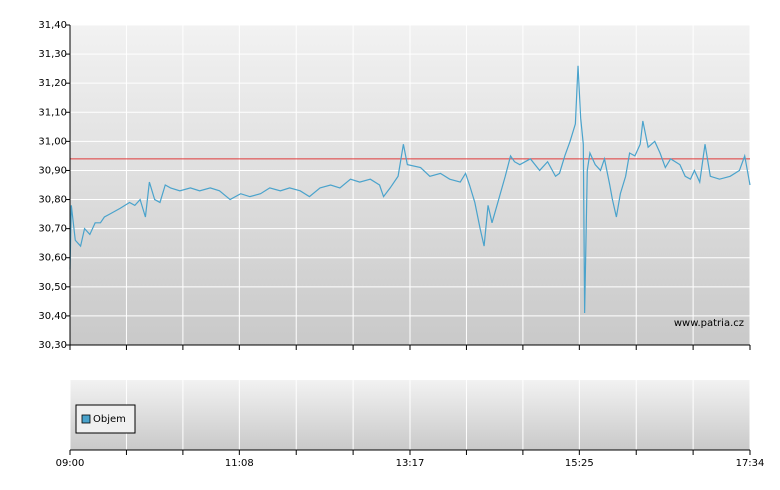 This screenshot has width=780, height=490. What do you see at coordinates (52, 25) in the screenshot?
I see `y-tick-label: 31,40` at bounding box center [52, 25].